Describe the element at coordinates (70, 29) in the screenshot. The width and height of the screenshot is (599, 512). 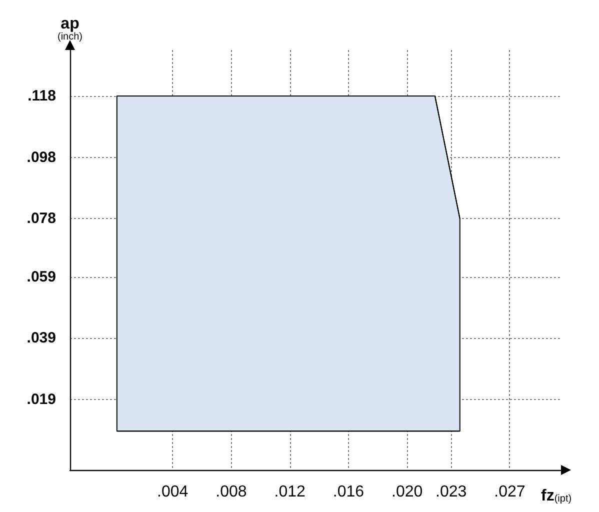
I see `y-axis-title: ap (inch)` at that location.